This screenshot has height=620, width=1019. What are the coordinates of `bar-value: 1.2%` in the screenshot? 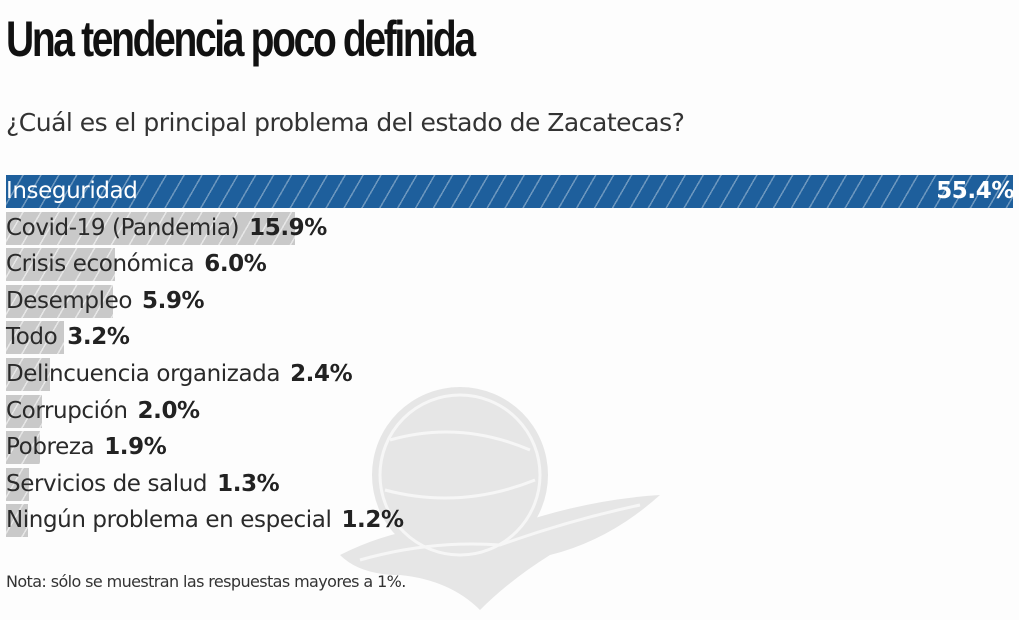 It's located at (372, 520).